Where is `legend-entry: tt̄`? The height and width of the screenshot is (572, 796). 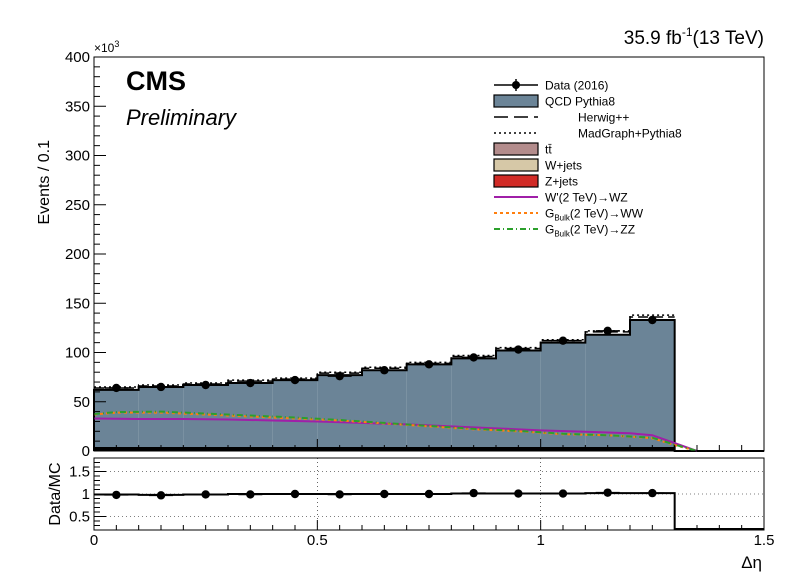
legend-entry: tt̄ is located at coordinates (522, 149).